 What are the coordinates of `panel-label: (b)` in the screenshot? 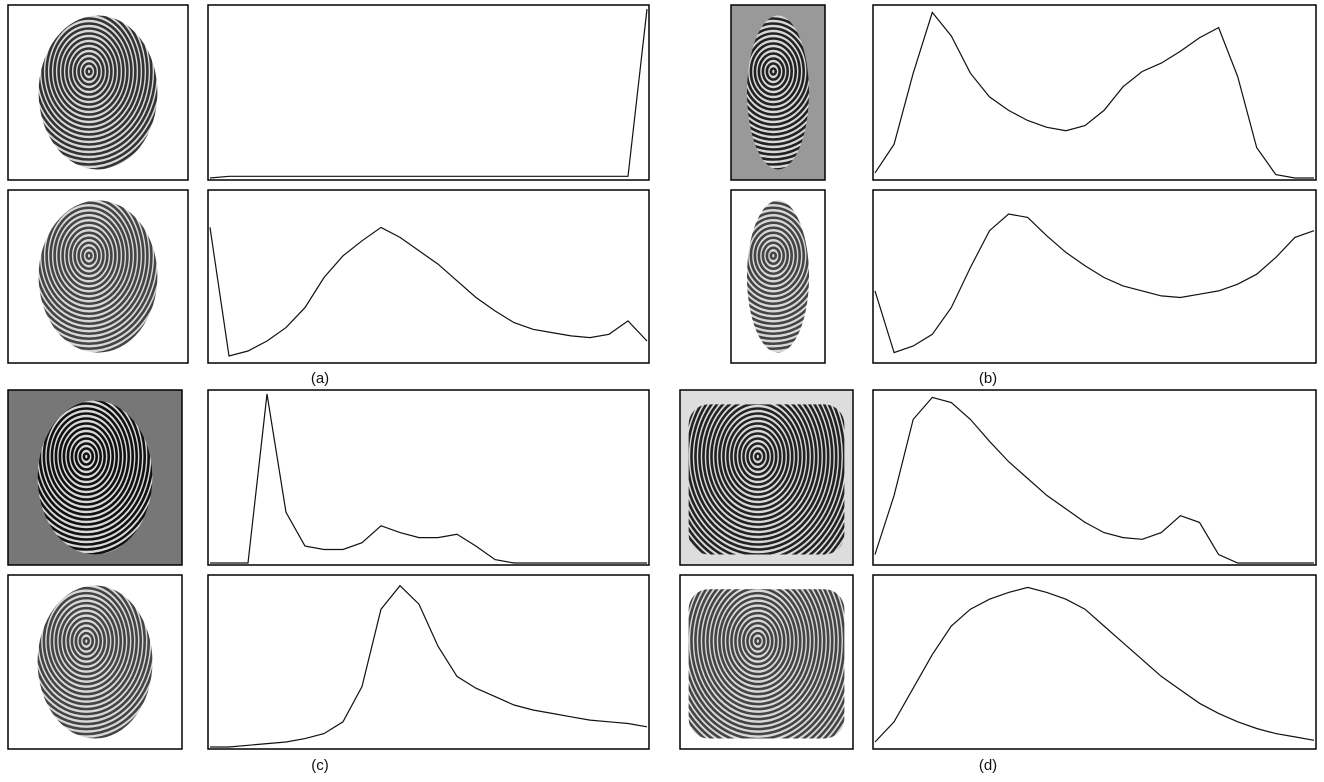 It's located at (988, 378).